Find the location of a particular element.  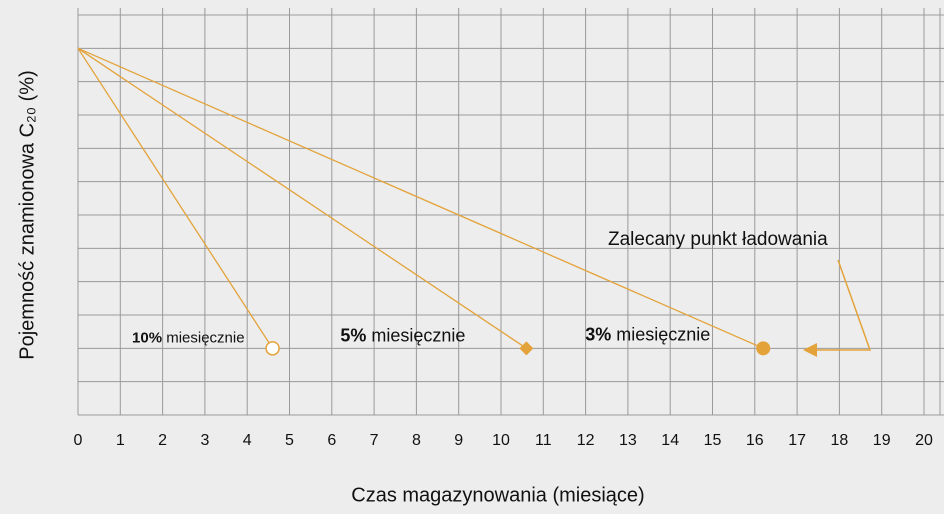

x-tick-label: 13 is located at coordinates (628, 440).